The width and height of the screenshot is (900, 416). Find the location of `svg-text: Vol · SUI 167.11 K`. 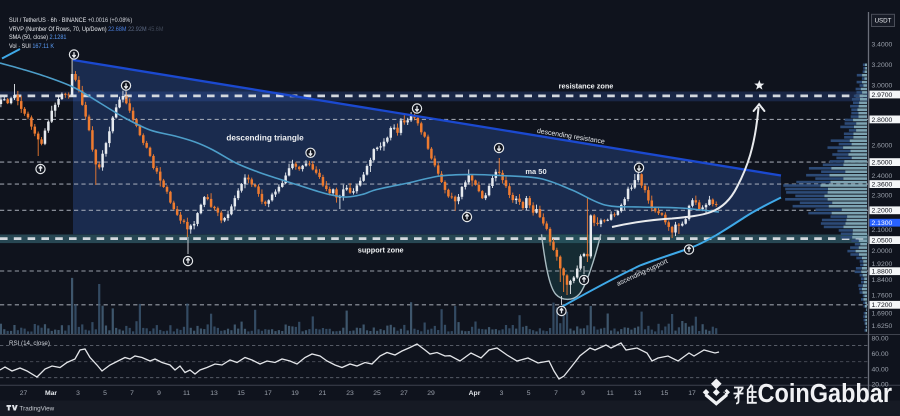

svg-text: Vol · SUI 167.11 K is located at coordinates (31, 47).